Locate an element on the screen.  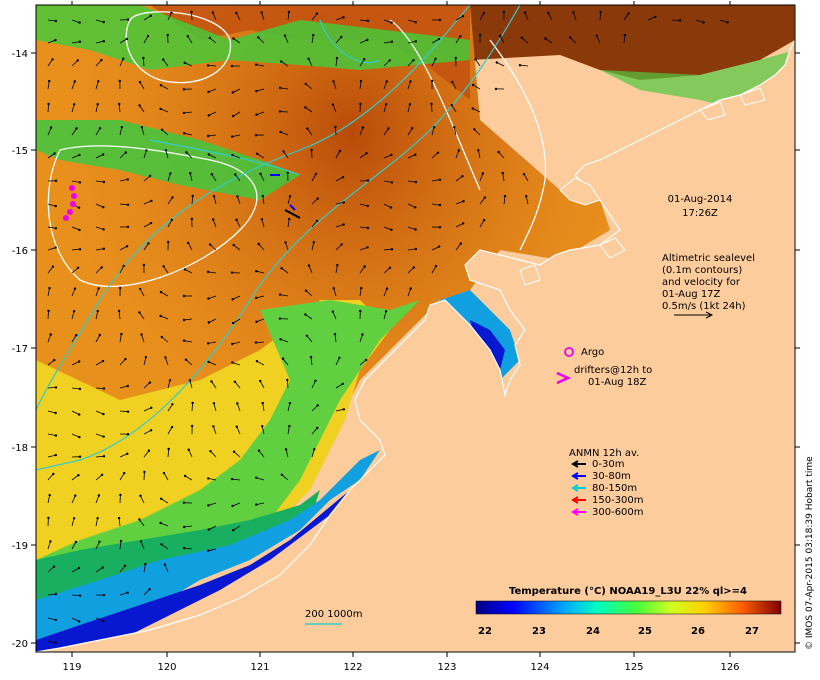
anmn-title: ANMN 12h av. is located at coordinates (604, 453).